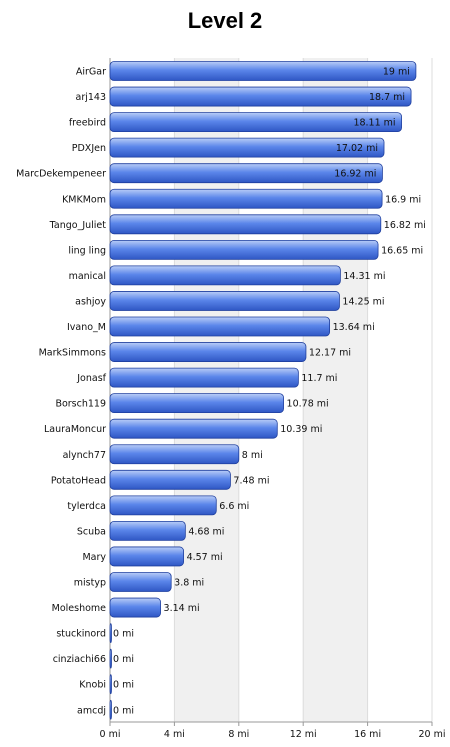 This screenshot has width=450, height=747. What do you see at coordinates (84, 455) in the screenshot?
I see `category-label: alynch77` at bounding box center [84, 455].